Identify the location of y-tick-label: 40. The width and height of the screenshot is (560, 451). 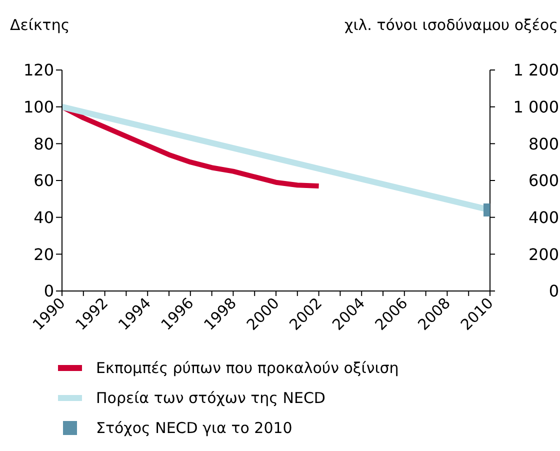
(44, 218).